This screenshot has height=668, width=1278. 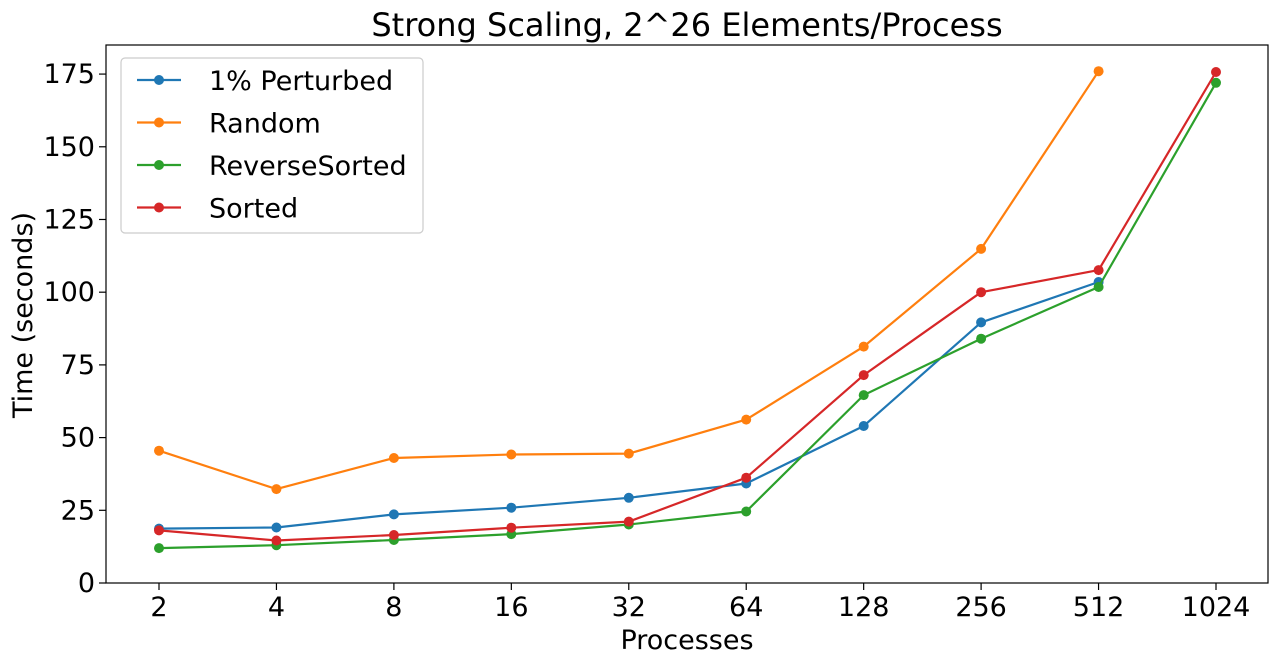 I want to click on legend-item: Sorted, so click(x=217, y=209).